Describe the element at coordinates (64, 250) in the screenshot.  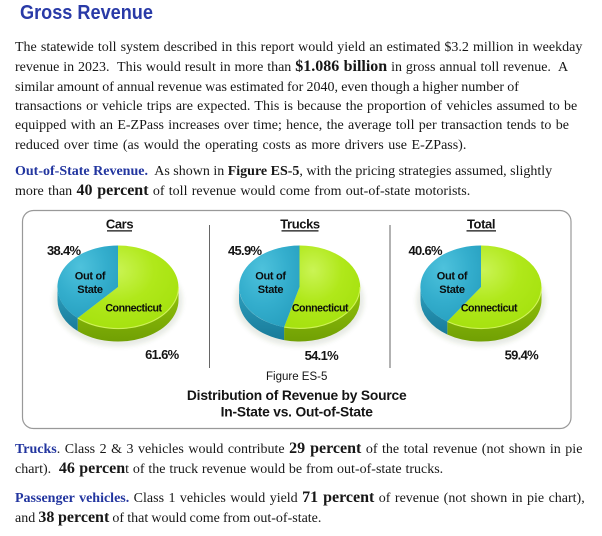
I see `svg-text: 38.4%` at that location.